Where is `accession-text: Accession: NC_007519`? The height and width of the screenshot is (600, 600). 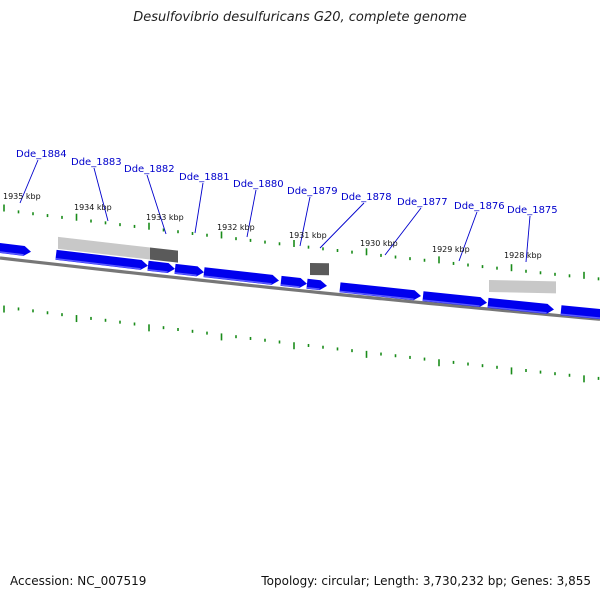 accession-text: Accession: NC_007519 is located at coordinates (78, 581).